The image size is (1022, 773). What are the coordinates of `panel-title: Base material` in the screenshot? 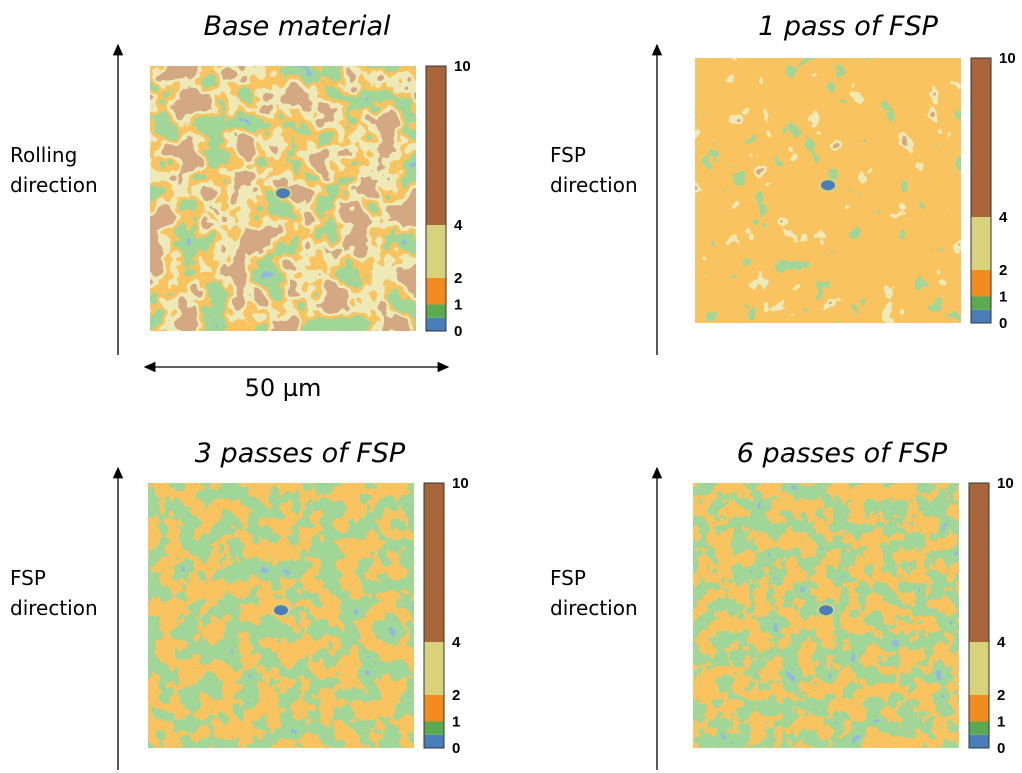 It's located at (297, 26).